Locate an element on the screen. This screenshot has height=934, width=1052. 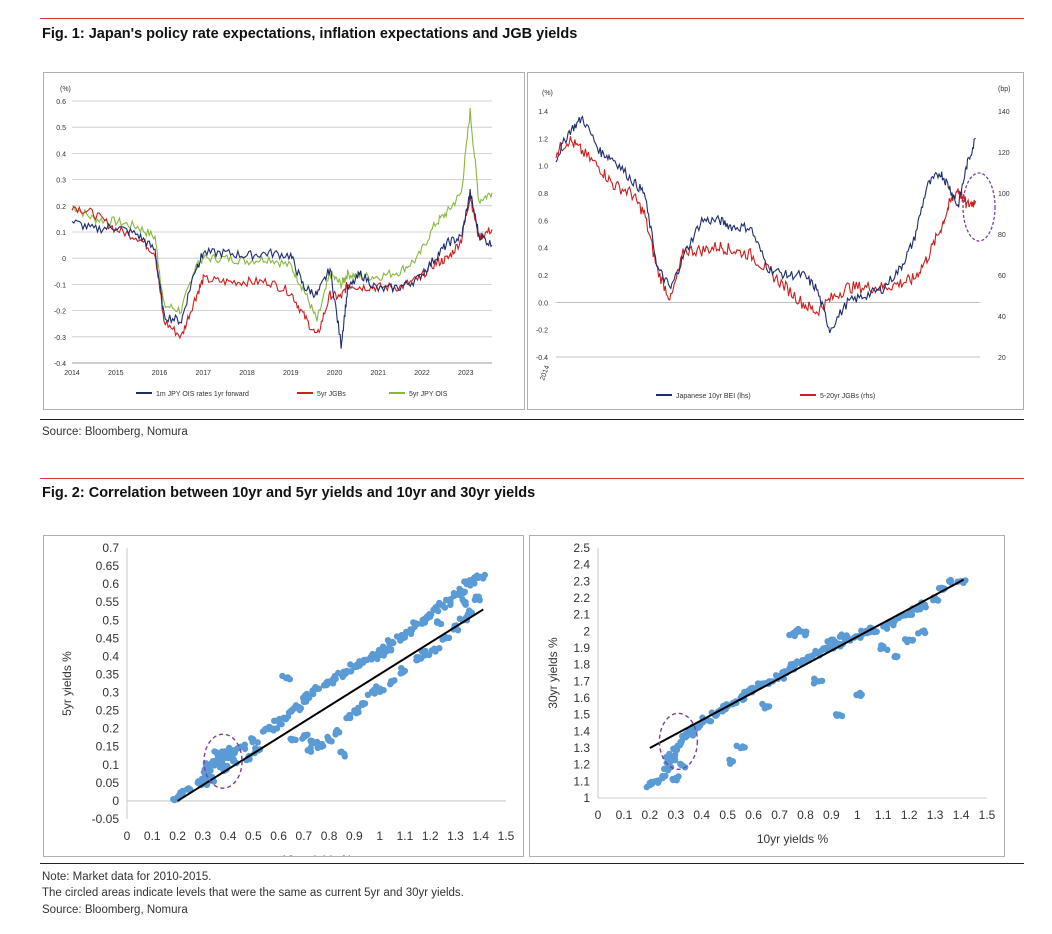
y-tick-label-right: 20 is located at coordinates (1002, 358).